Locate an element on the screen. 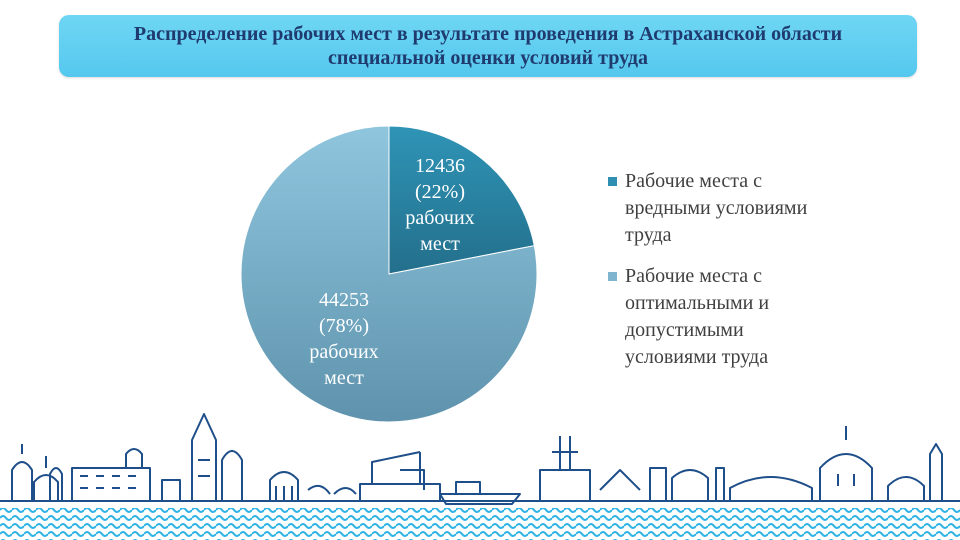 The width and height of the screenshot is (960, 540). legend-item-harmful: Рабочие места с вредными условиями труда is located at coordinates (718, 208).